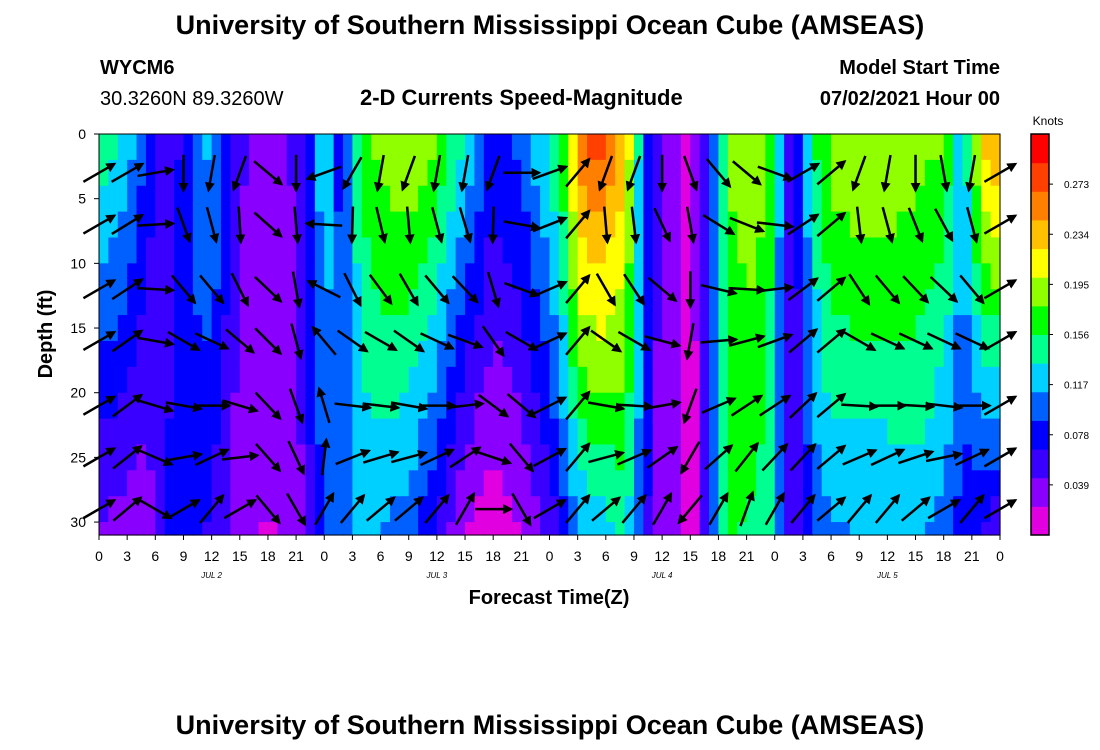  I want to click on x-tick-label: 15, so click(916, 556).